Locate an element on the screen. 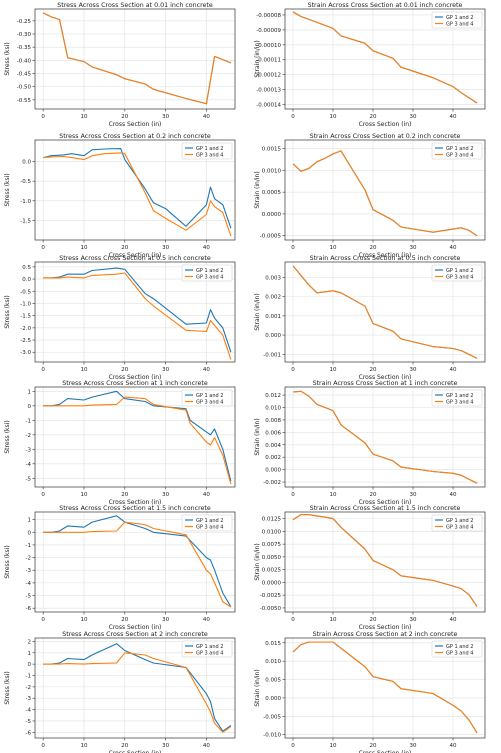  y-tick-label: 0.004 is located at coordinates (273, 446).